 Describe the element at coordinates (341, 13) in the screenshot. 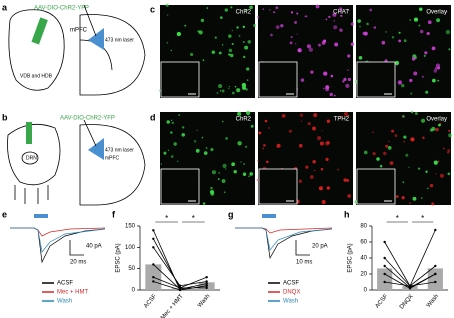

I see `image-label: CHAT` at that location.